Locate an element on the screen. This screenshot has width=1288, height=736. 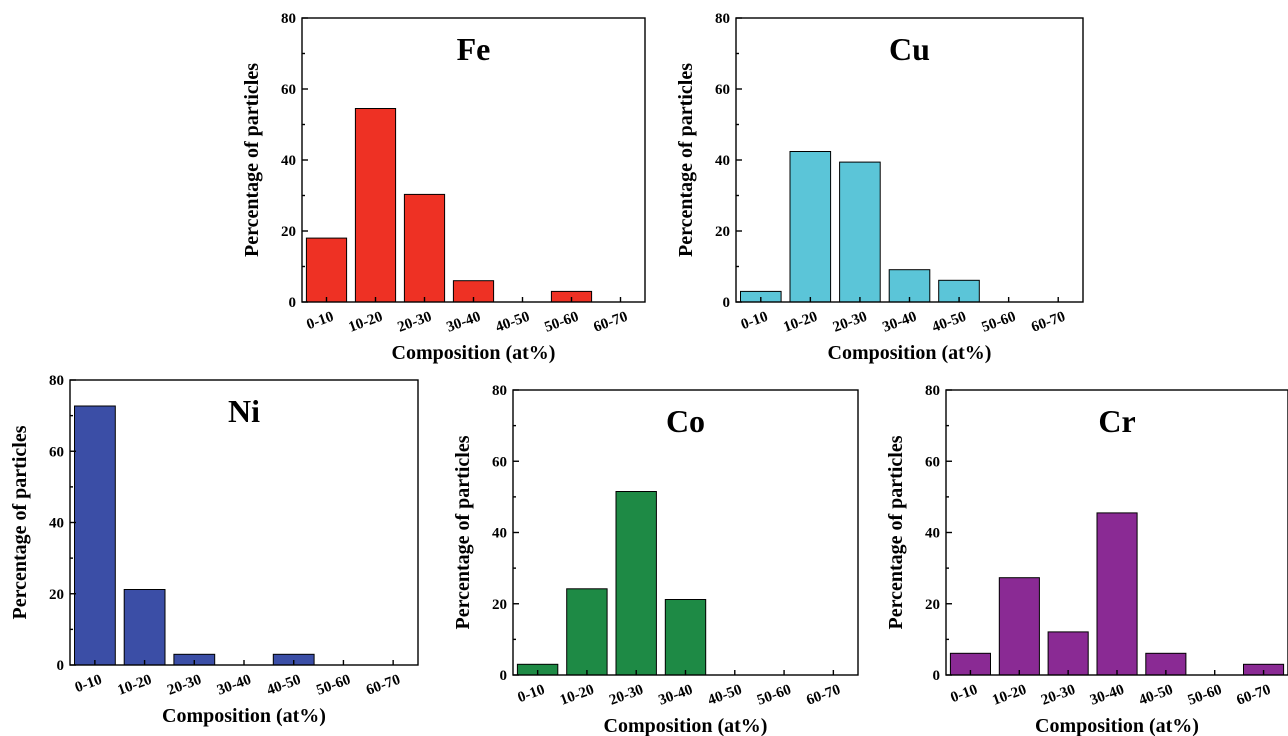
panel-title: Fe is located at coordinates (474, 49).